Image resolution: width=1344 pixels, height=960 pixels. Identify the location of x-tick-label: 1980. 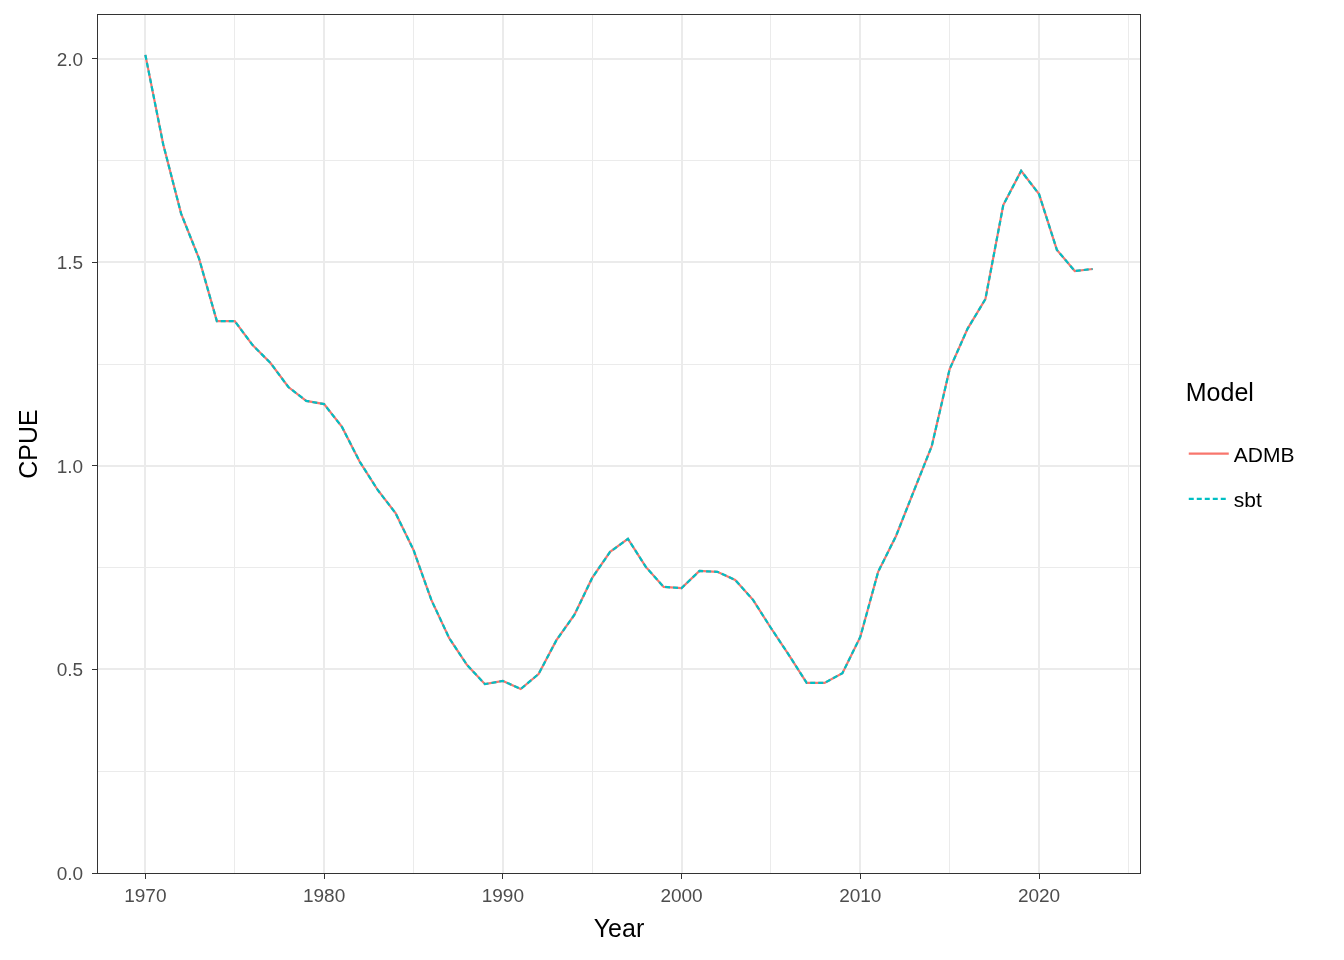
(324, 895).